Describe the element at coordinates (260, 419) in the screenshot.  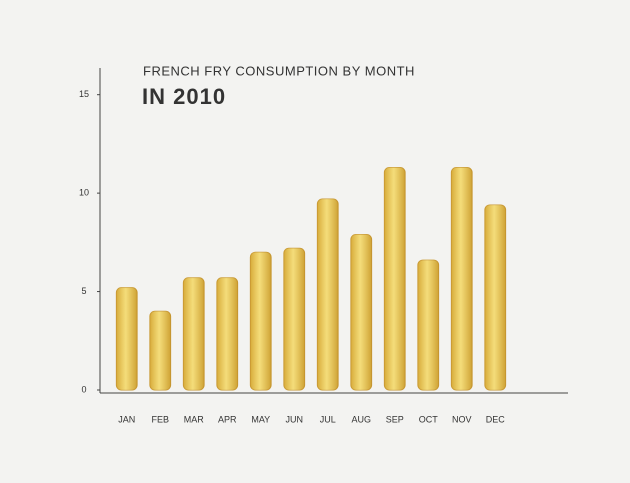
I see `x-tick-label: MAY` at that location.